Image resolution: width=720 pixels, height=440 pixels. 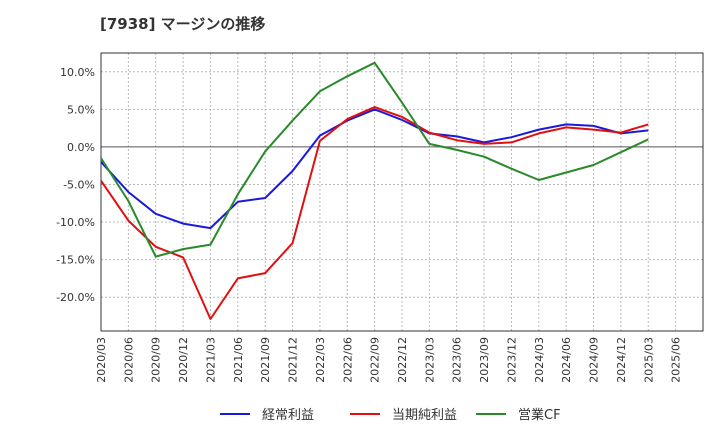 I want to click on y-tick-label: -15.0%, so click(x=75, y=260).